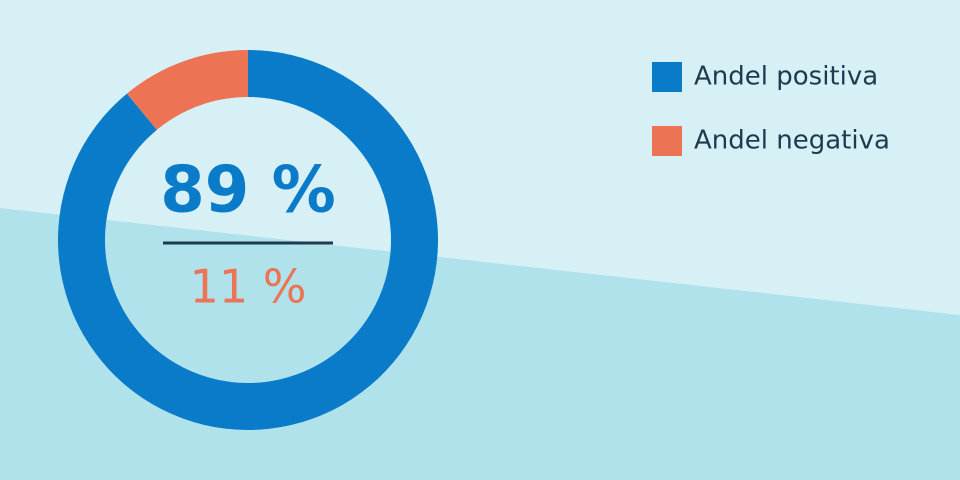 The height and width of the screenshot is (480, 960). I want to click on value-label: 11 %, so click(248, 287).